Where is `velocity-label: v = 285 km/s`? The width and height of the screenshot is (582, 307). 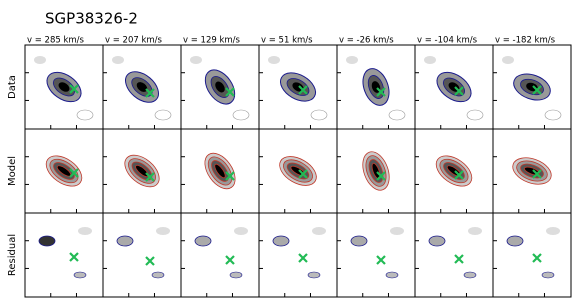
velocity-label: v = 285 km/s is located at coordinates (56, 41).